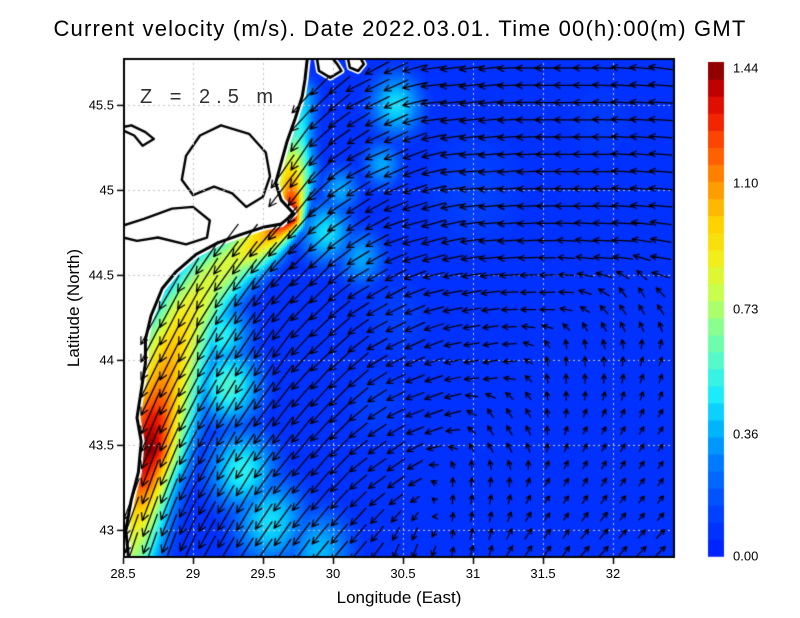 The width and height of the screenshot is (800, 618). Describe the element at coordinates (403, 573) in the screenshot. I see `x-tick-label: 30.5` at that location.